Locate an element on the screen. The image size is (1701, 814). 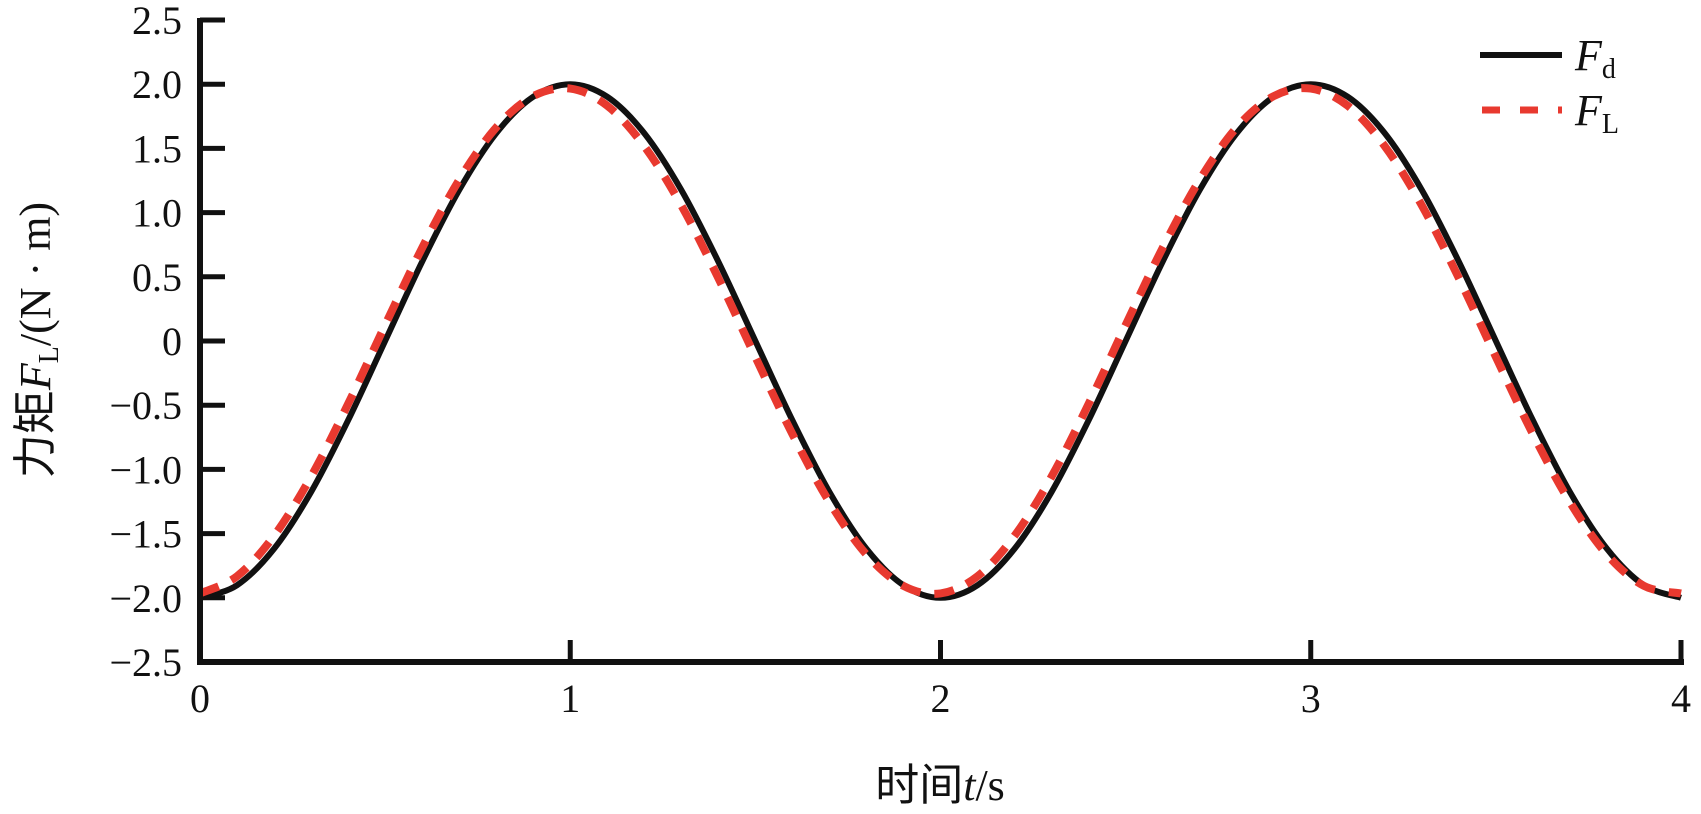
y-tick-label: 0 is located at coordinates (172, 341).